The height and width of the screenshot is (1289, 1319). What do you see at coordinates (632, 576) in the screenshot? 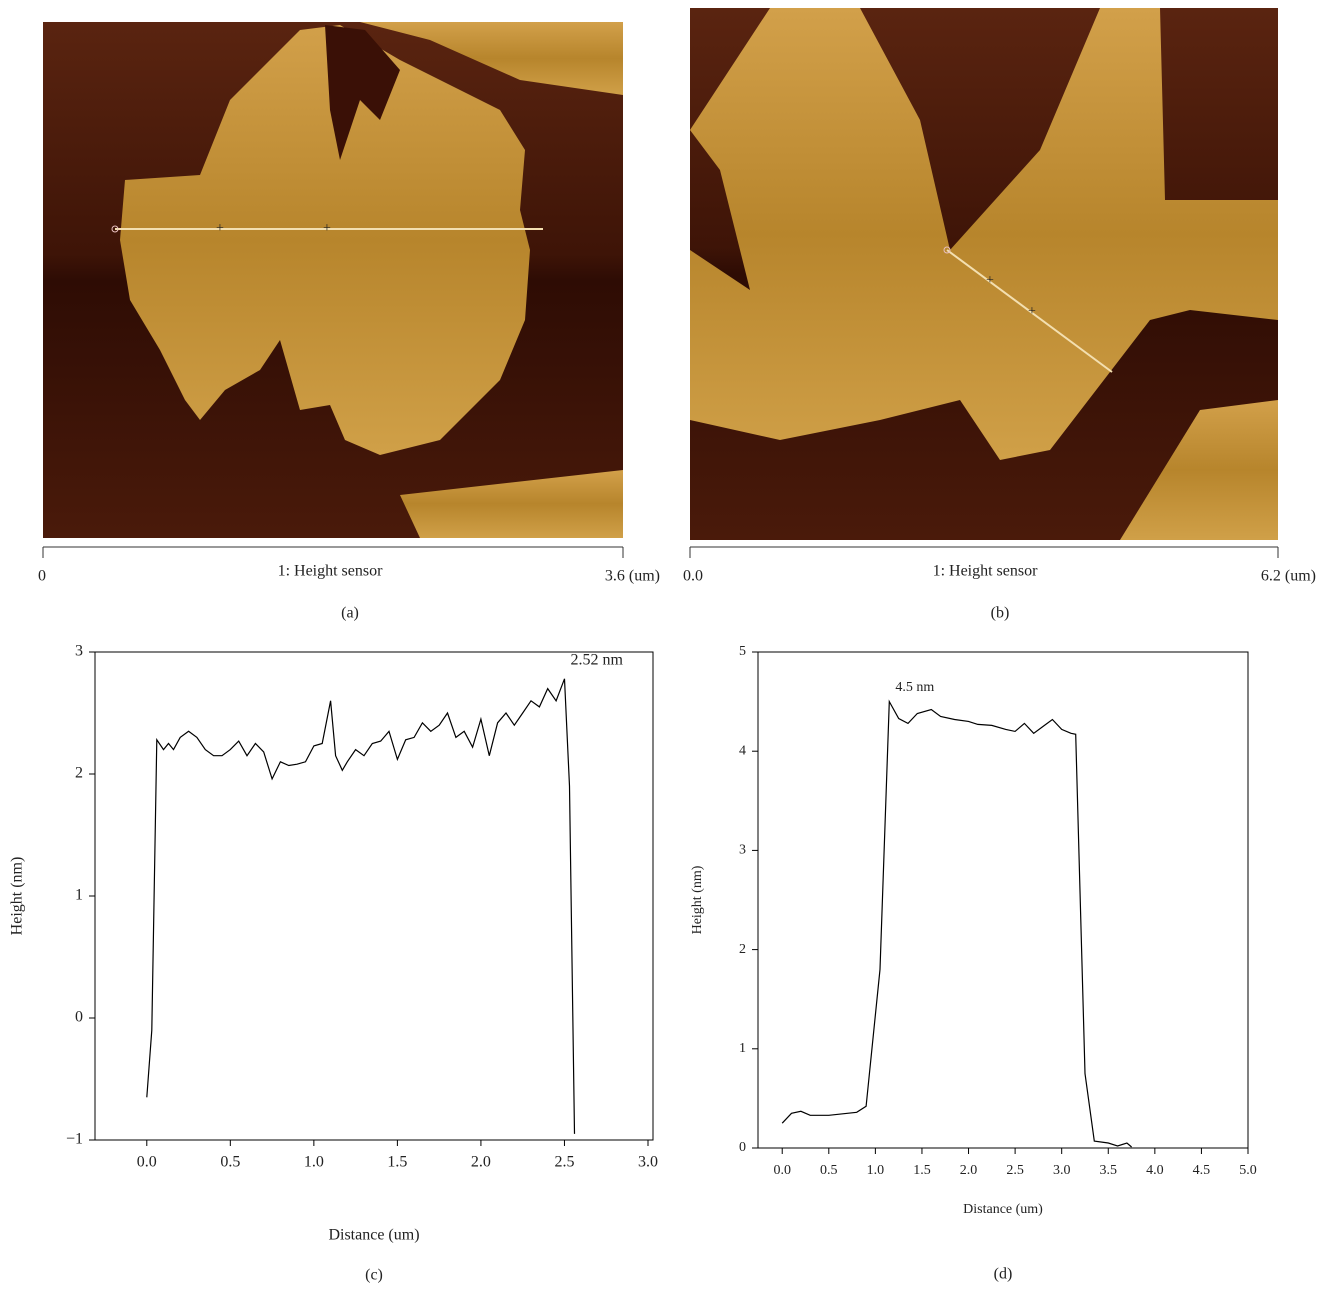
I see `scale-end: 3.6 (um)` at bounding box center [632, 576].